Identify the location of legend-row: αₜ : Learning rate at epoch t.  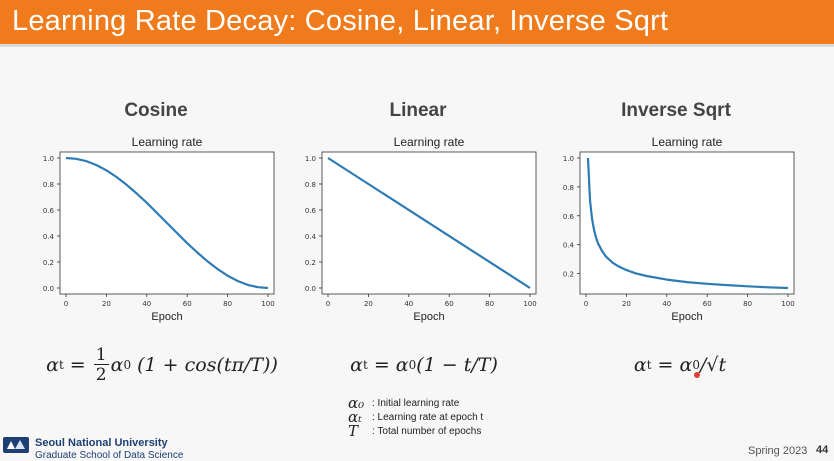
(416, 417).